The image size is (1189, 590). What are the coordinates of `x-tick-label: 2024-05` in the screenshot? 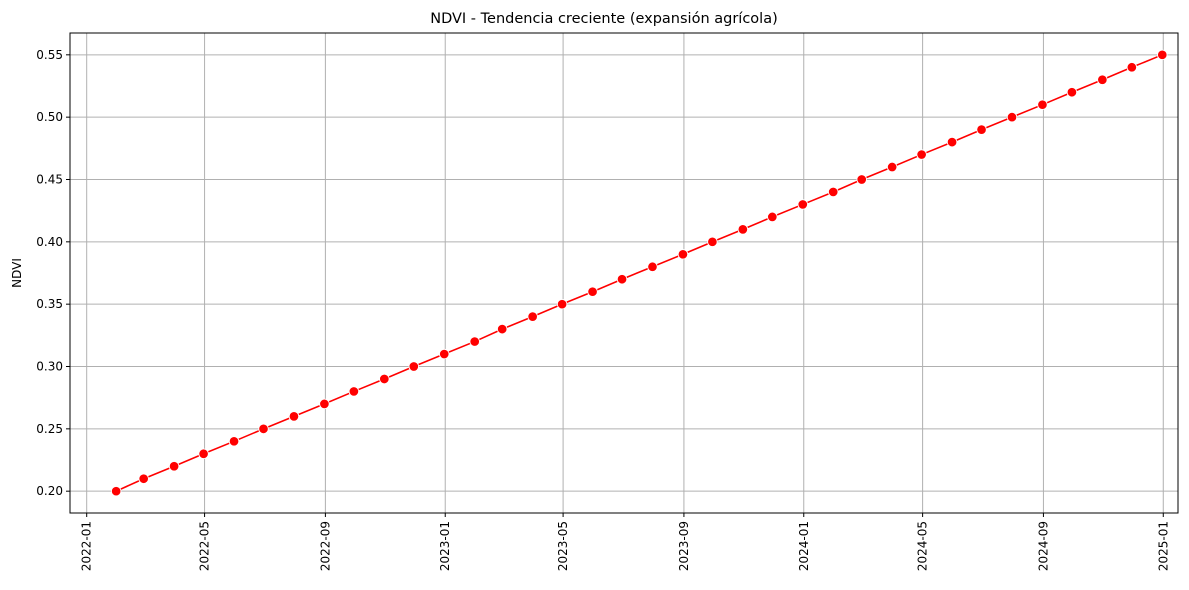 It's located at (923, 546).